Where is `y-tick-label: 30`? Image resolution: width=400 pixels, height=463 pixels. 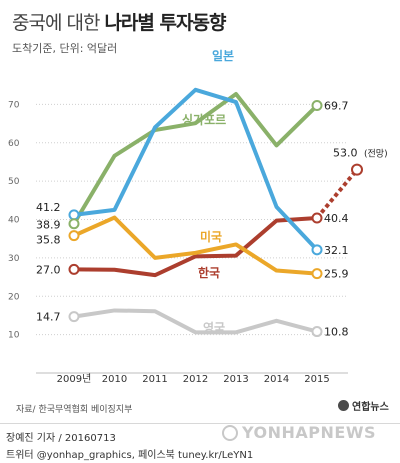
y-tick-label: 30 is located at coordinates (14, 259).